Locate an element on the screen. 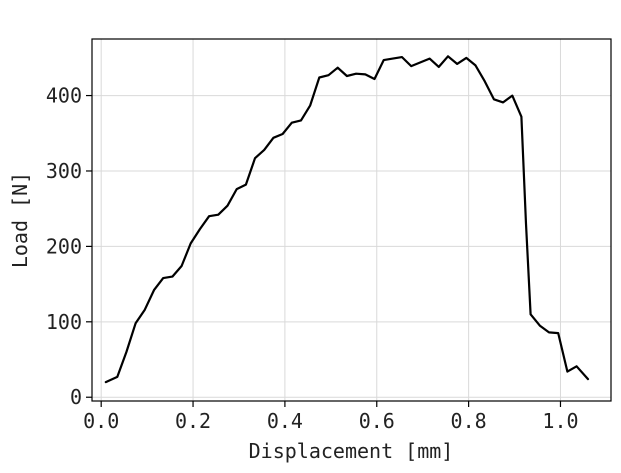 This screenshot has width=621, height=473. y-tick-label: 200 is located at coordinates (64, 246).